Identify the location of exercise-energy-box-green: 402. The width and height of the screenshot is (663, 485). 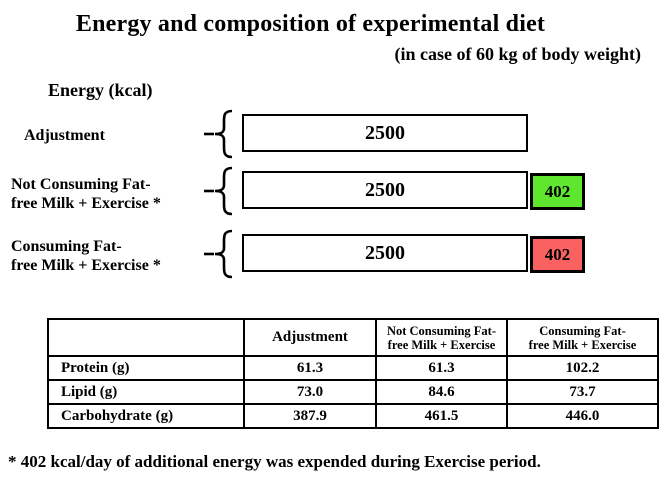
(557, 191).